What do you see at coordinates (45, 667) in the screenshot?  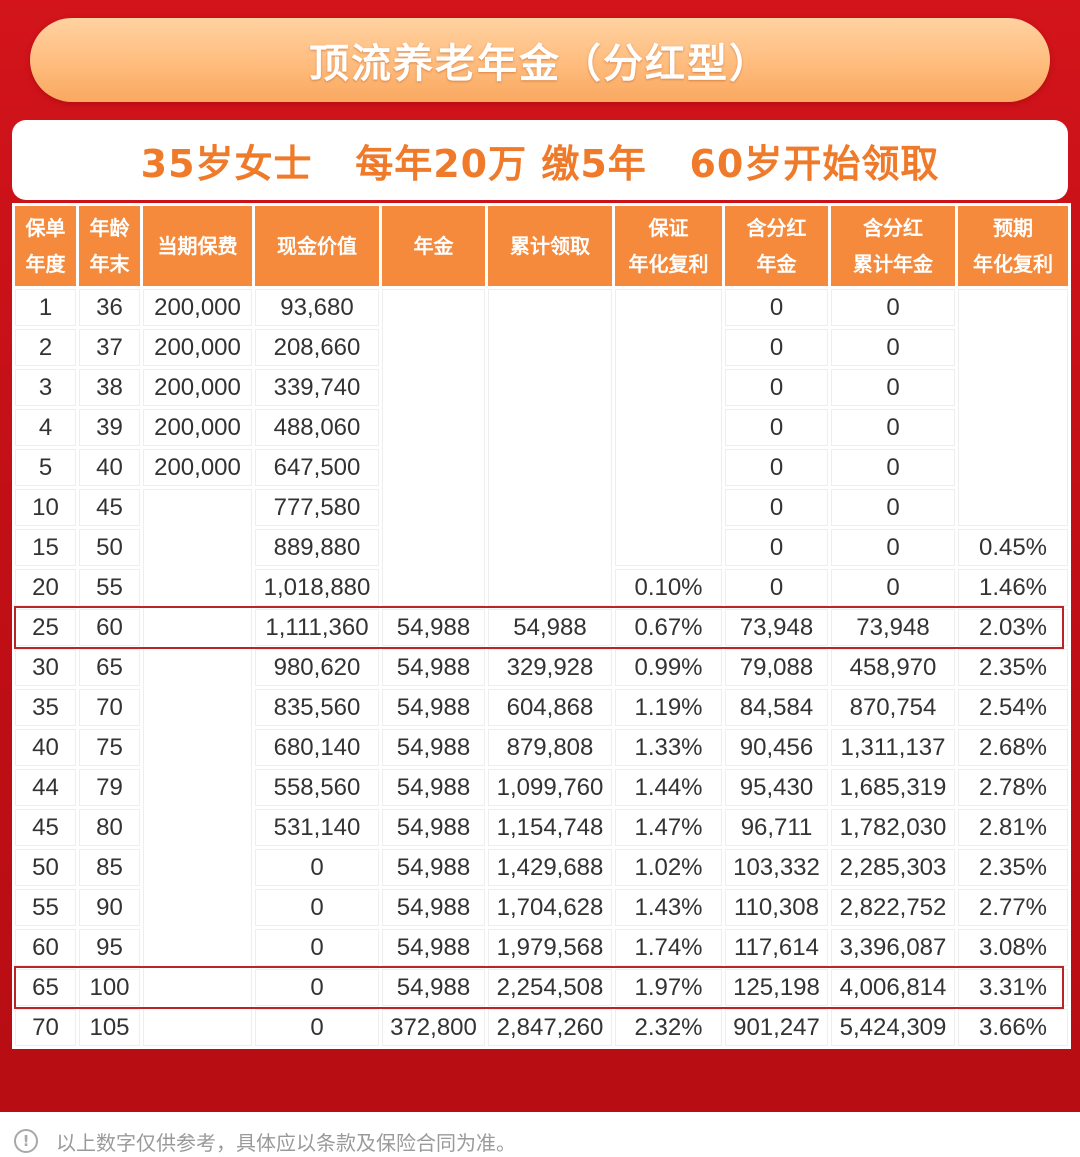 I see `table-cell: 30` at bounding box center [45, 667].